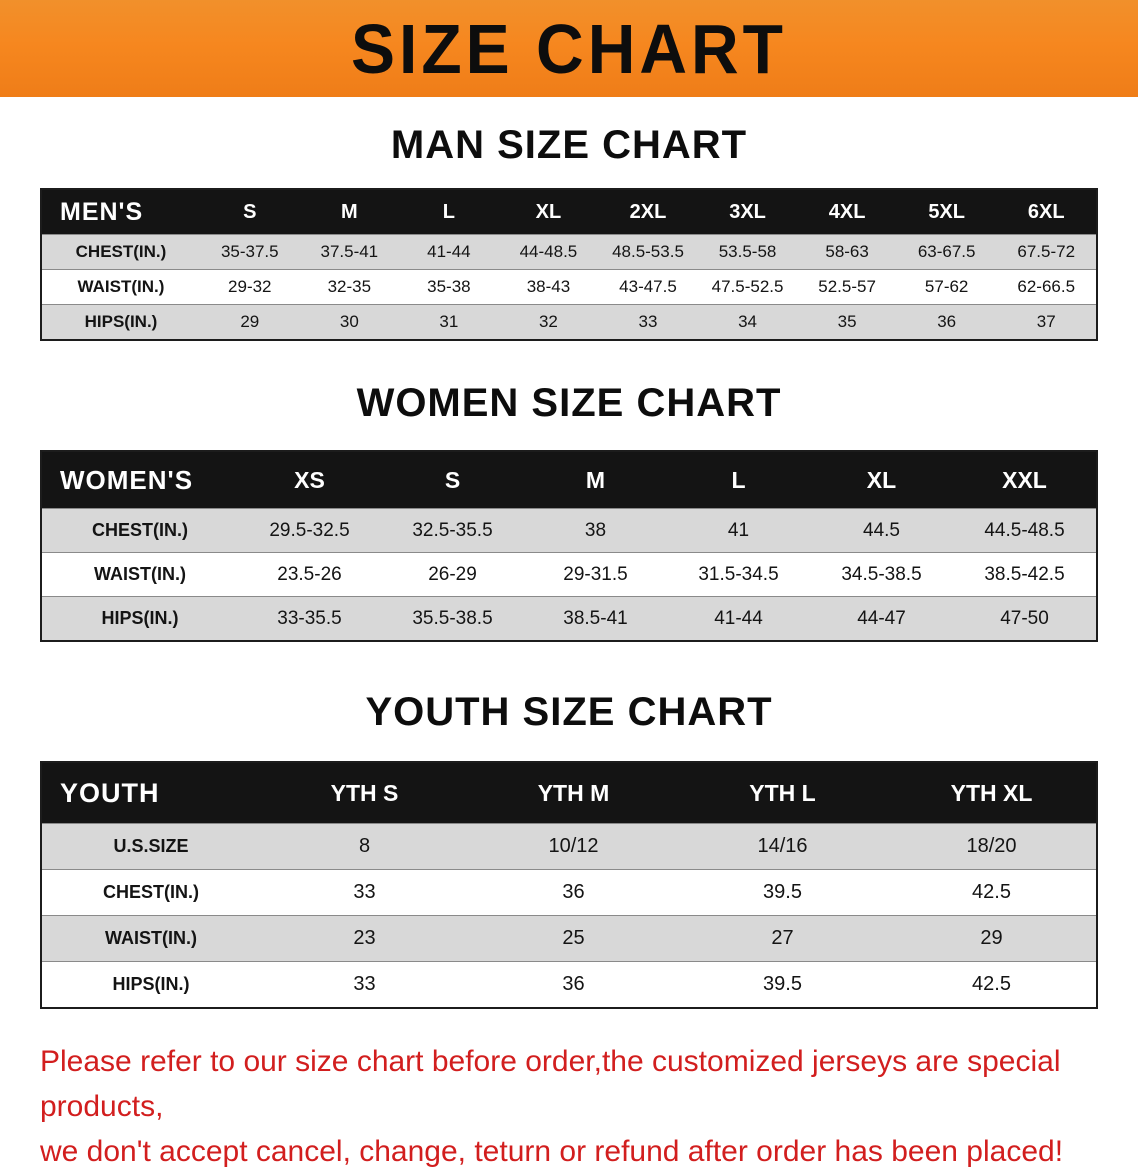 This screenshot has height=1174, width=1138. Describe the element at coordinates (349, 286) in the screenshot. I see `table-cell: 32-35` at that location.